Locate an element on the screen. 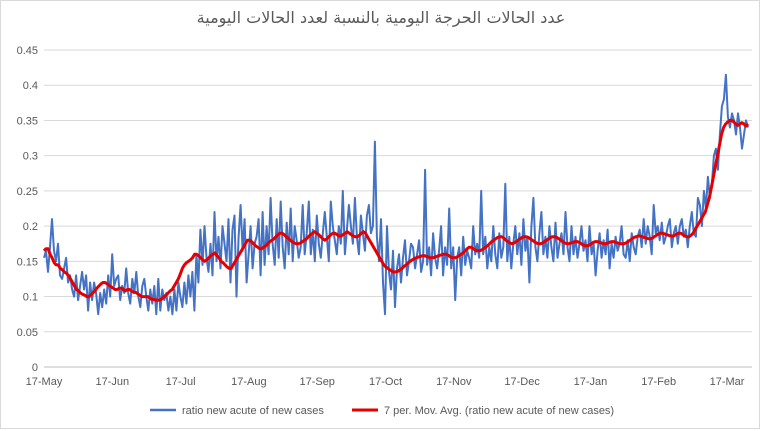 The width and height of the screenshot is (762, 431). y-tick-label: 0.15 is located at coordinates (27, 262).